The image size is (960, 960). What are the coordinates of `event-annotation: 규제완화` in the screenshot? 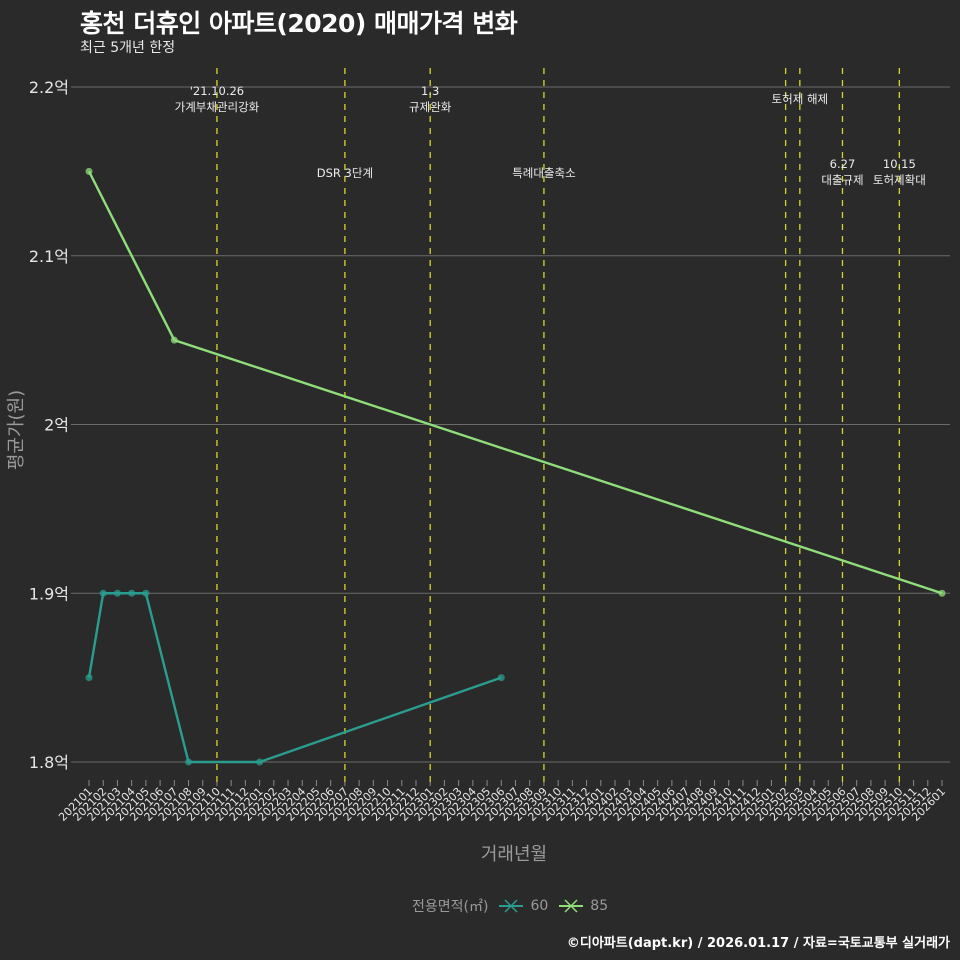 It's located at (430, 107).